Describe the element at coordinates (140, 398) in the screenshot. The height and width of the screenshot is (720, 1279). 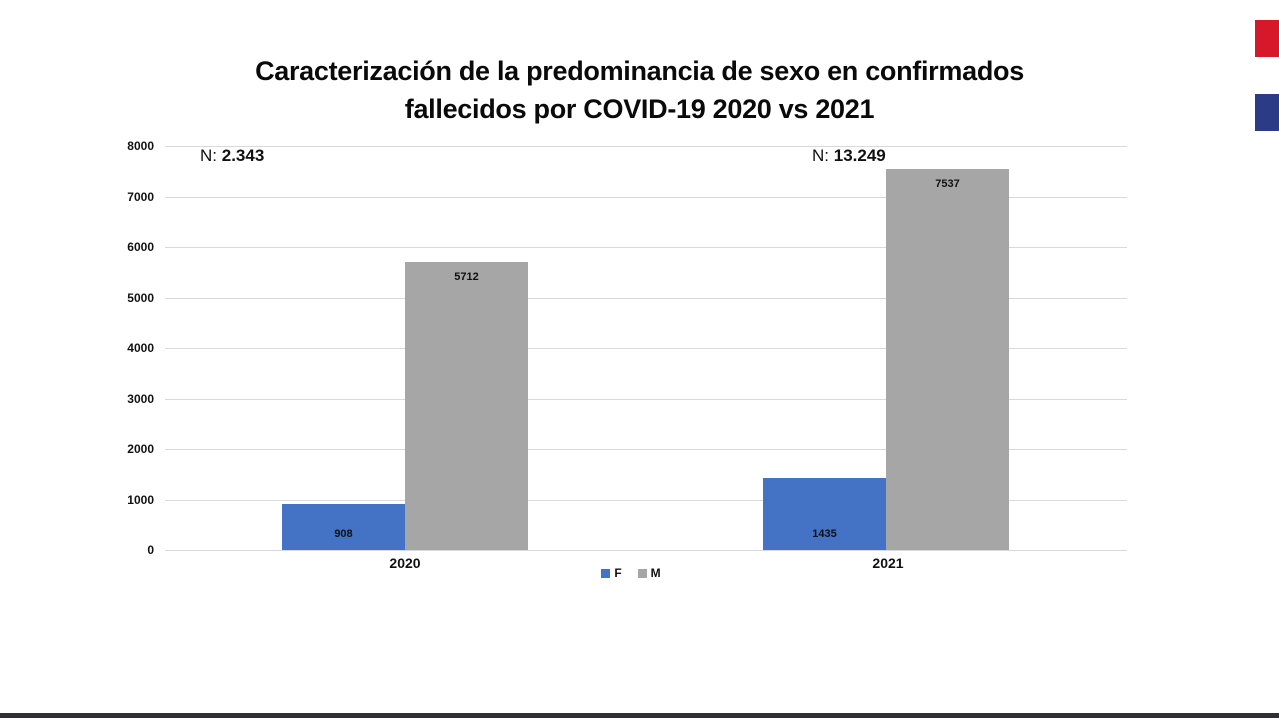
I see `y-tick-label: 3000` at that location.